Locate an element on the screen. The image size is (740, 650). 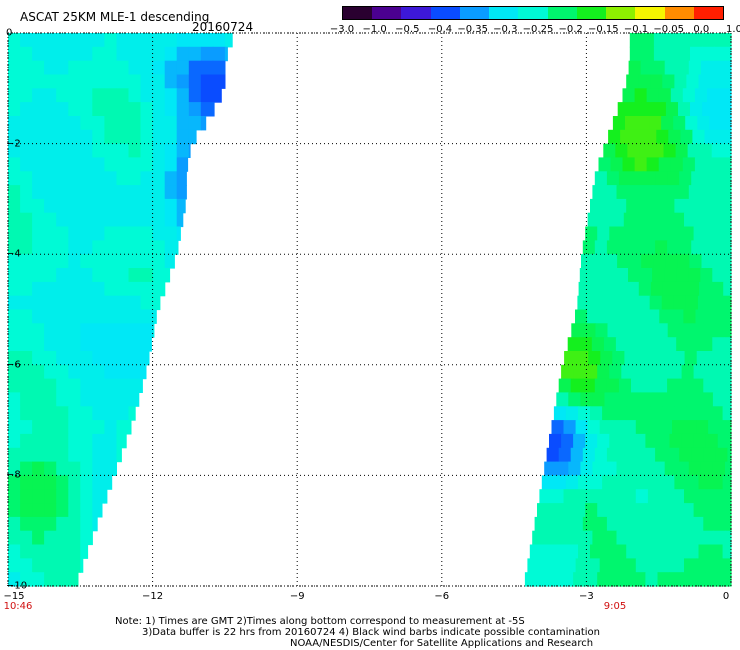
colorbar-label: 1.0 is located at coordinates (733, 29).